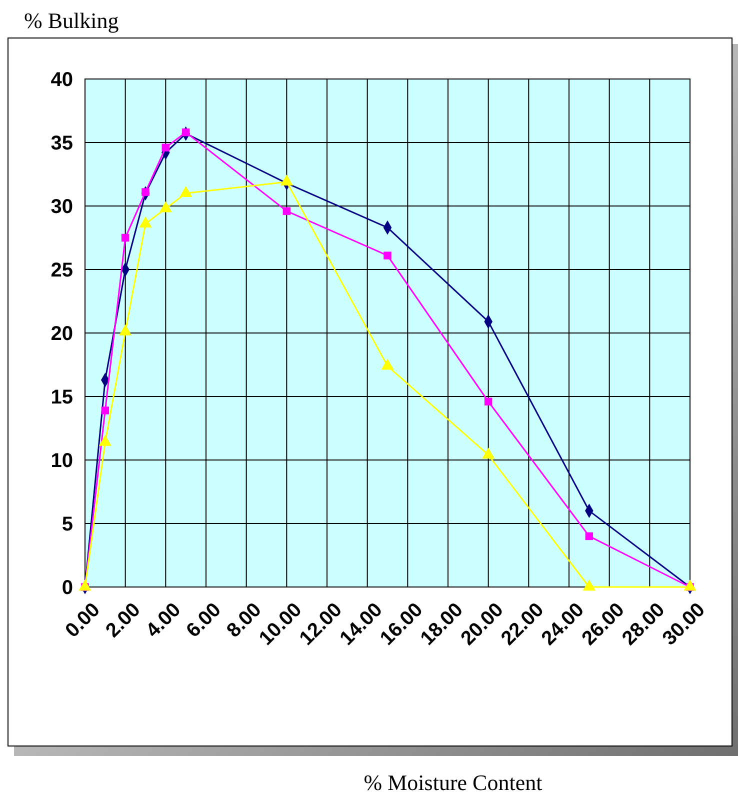 This screenshot has height=799, width=740. Describe the element at coordinates (82, 620) in the screenshot. I see `x-tick-label: 0.00` at that location.